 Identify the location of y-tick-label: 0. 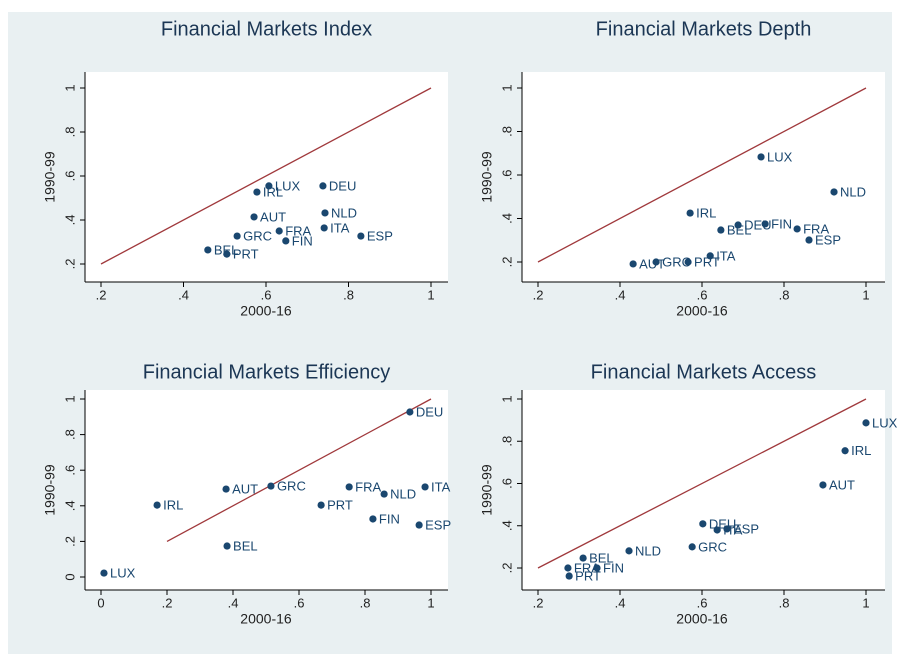
(69, 576).